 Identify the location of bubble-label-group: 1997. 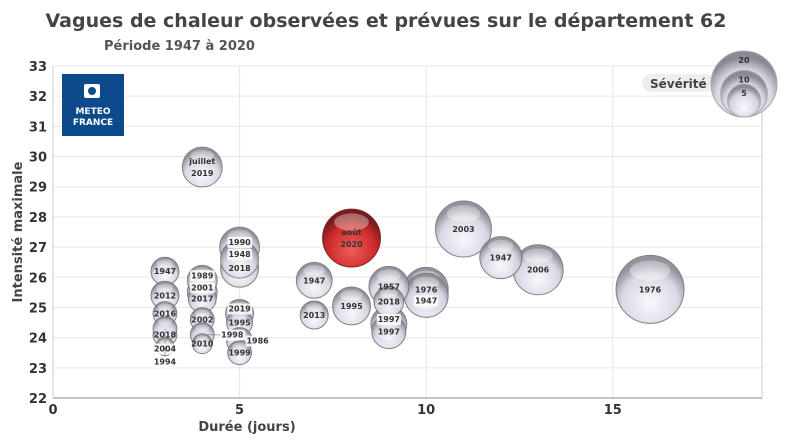
(389, 319).